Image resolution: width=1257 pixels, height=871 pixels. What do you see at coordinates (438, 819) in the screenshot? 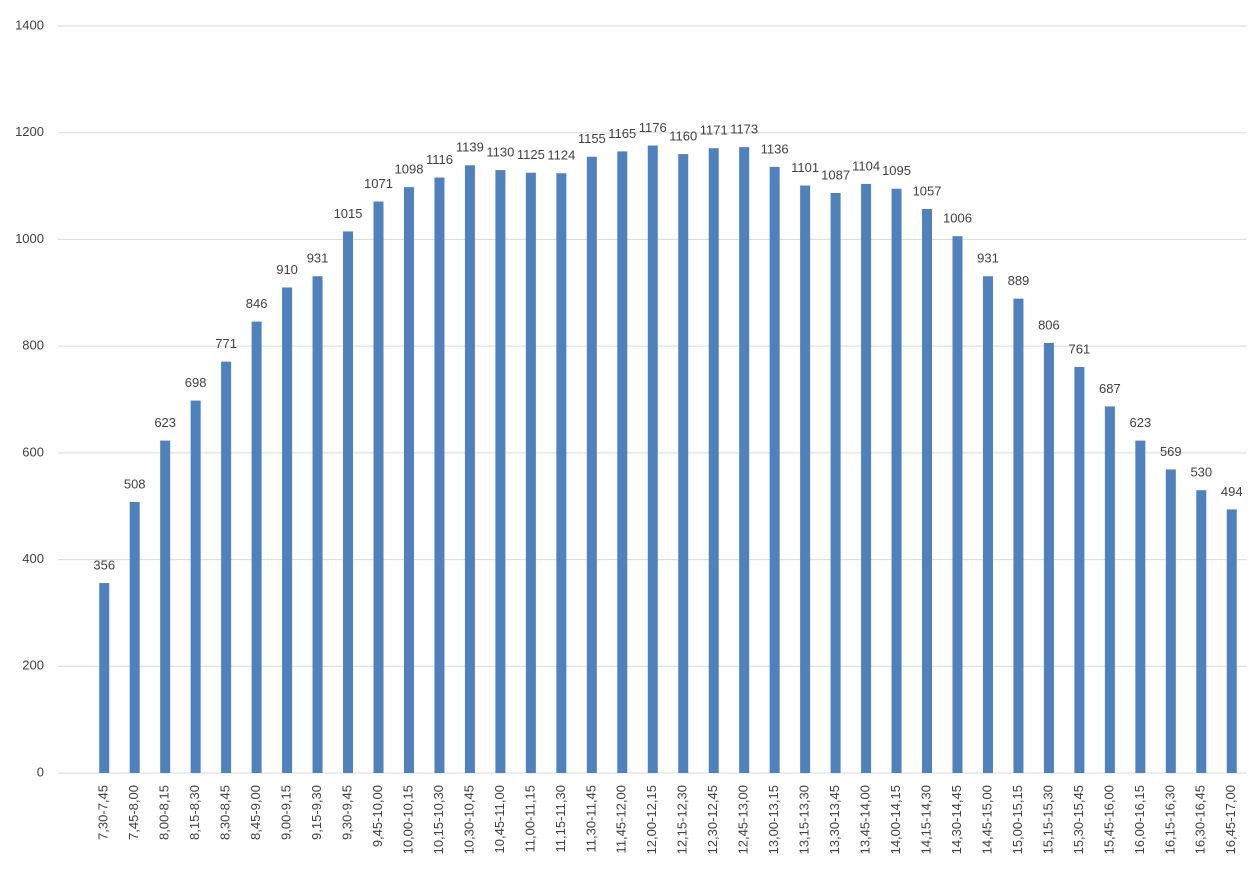
I see `x-tick-label: 10,15-10,30` at bounding box center [438, 819].